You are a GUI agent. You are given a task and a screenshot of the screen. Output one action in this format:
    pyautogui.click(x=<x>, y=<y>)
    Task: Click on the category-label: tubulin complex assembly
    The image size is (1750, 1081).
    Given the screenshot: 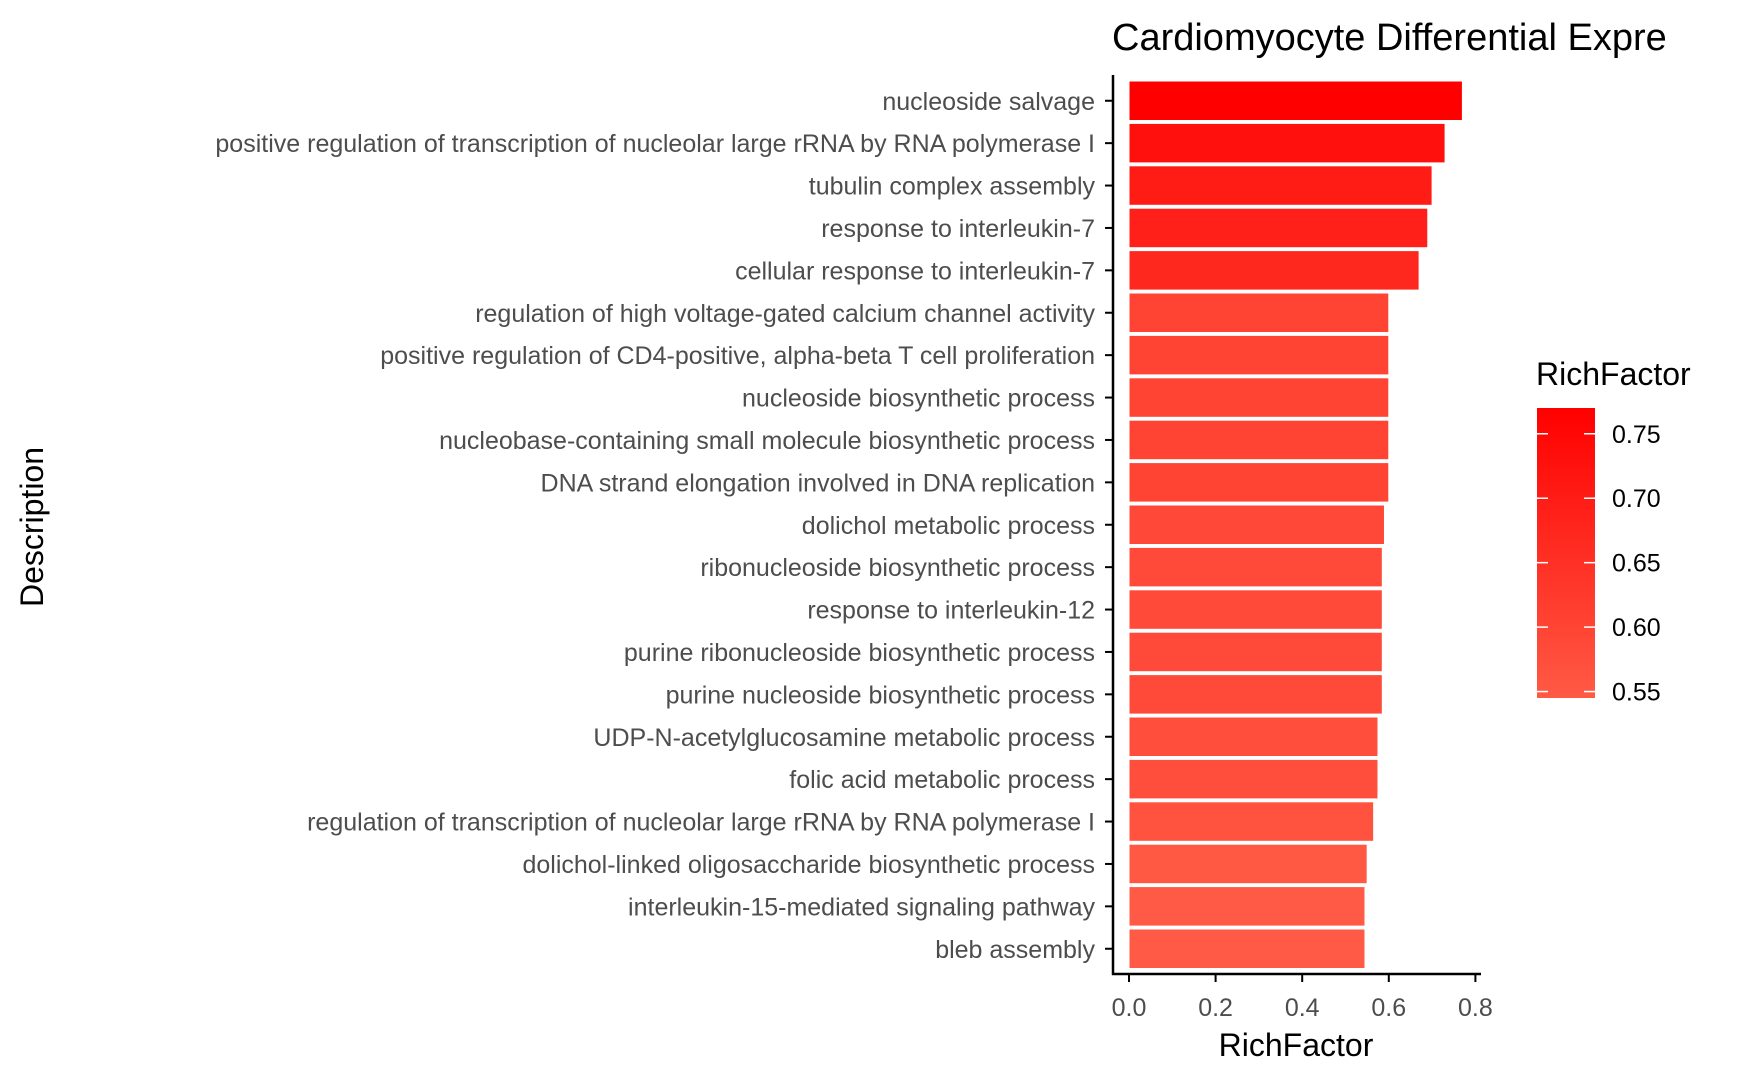 What is the action you would take?
    pyautogui.click(x=952, y=187)
    